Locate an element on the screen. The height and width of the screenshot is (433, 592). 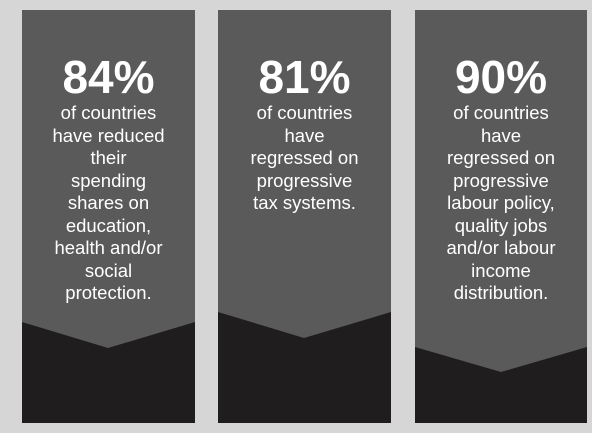
stat-value: 84% is located at coordinates (108, 77).